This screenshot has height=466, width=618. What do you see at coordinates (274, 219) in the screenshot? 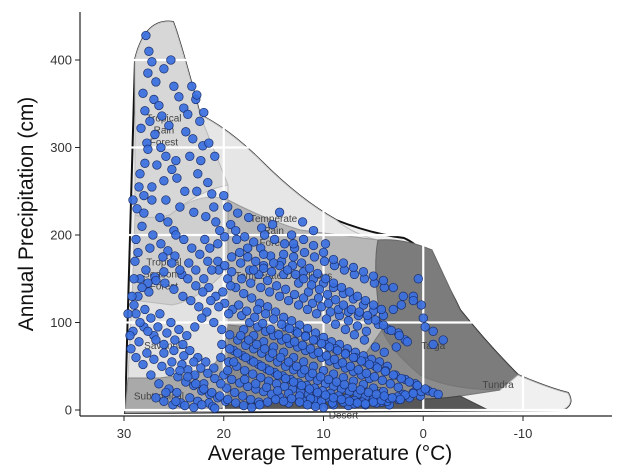
I see `biome-label-line: Temperate` at bounding box center [274, 219].